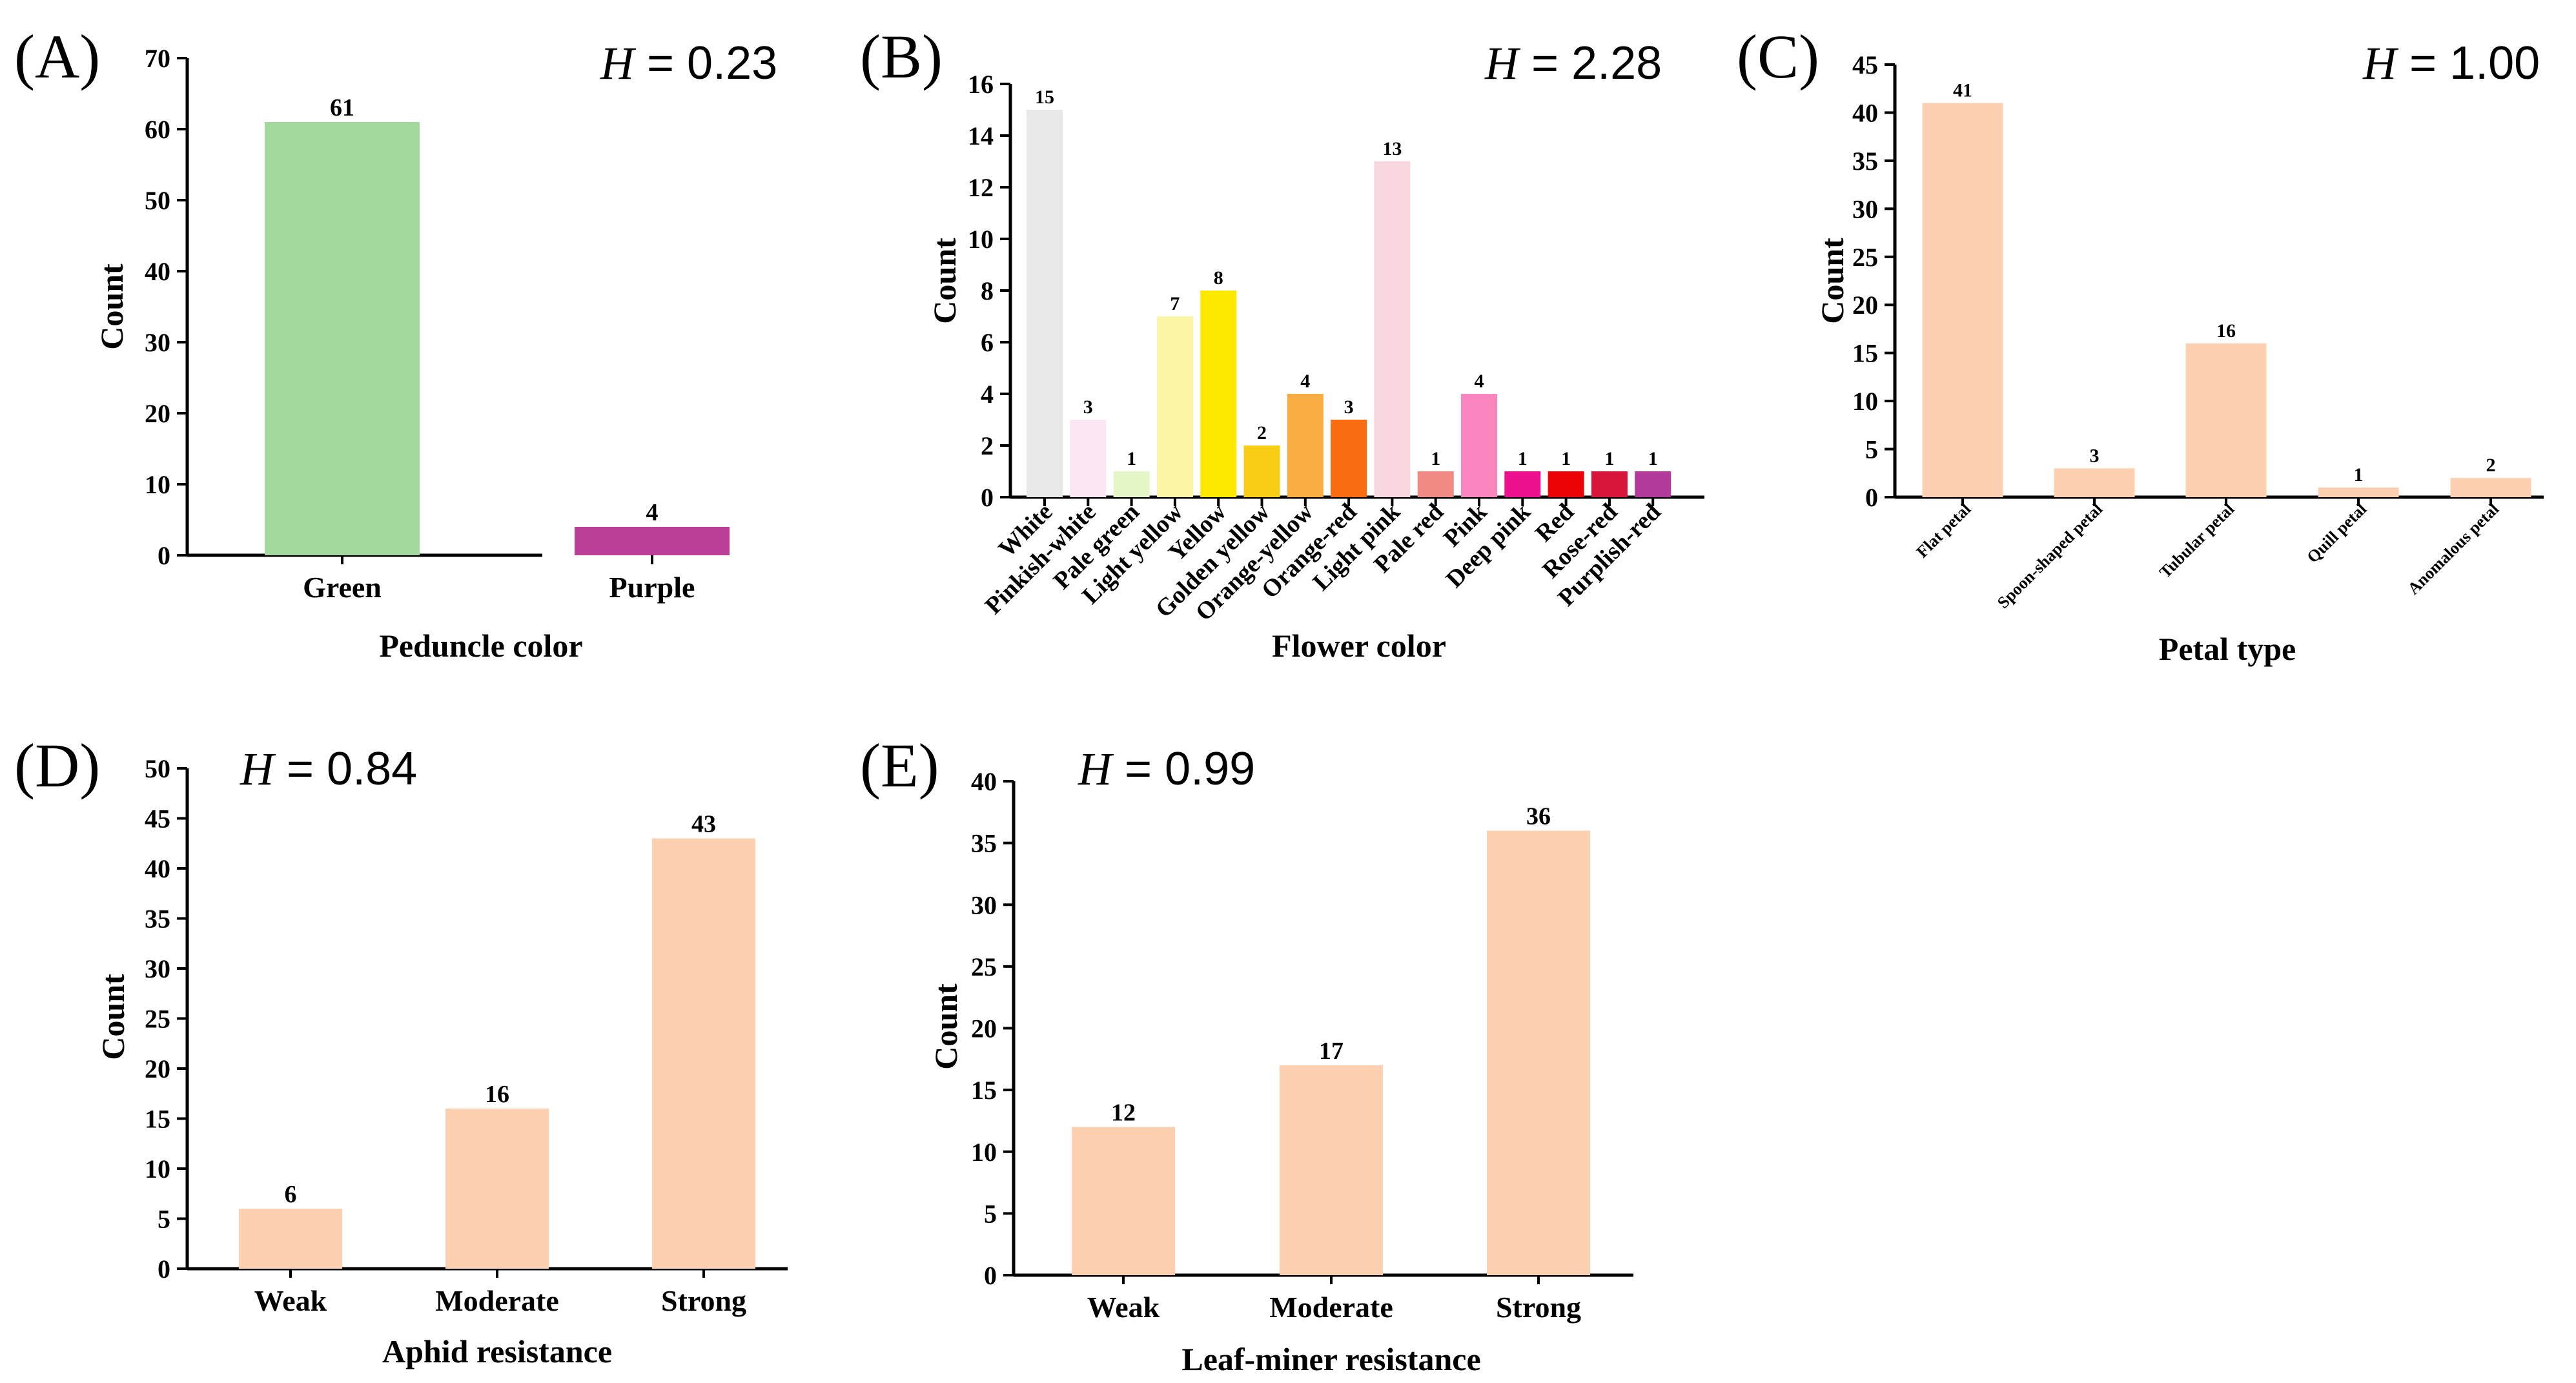 This screenshot has height=1383, width=2576. Describe the element at coordinates (57, 766) in the screenshot. I see `panel-label: (D)` at that location.